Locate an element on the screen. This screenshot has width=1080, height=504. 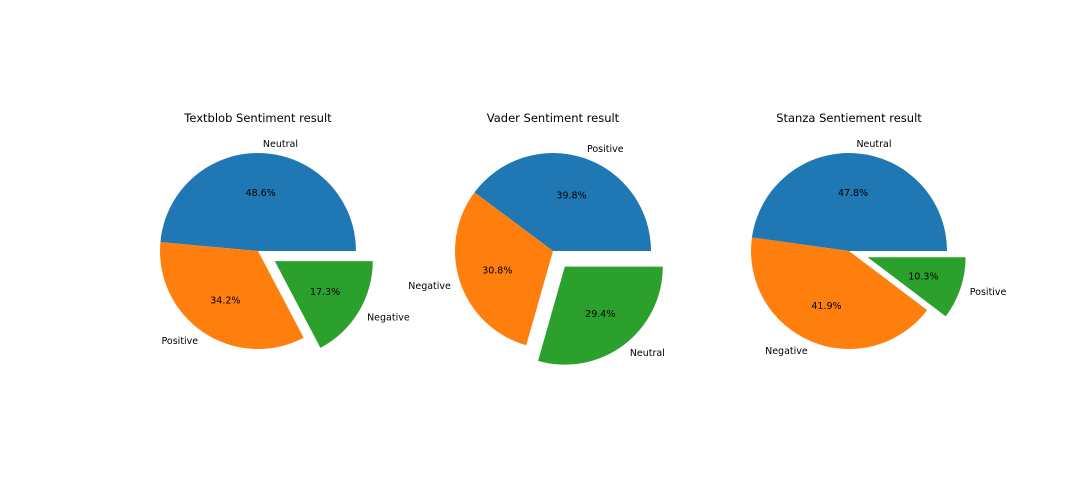
pie-percent-label: 39.8% is located at coordinates (571, 196).